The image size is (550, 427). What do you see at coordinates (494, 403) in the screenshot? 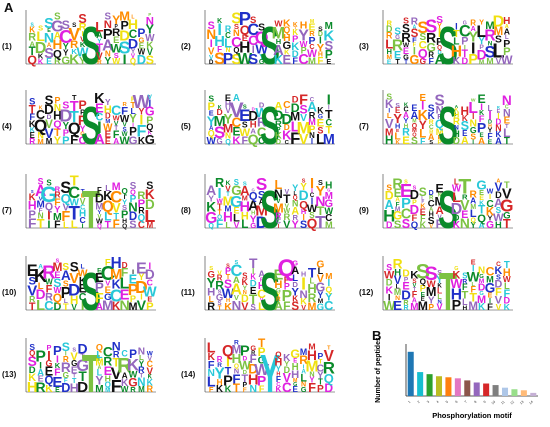
I see `x-tick-label: 10` at bounding box center [494, 403].